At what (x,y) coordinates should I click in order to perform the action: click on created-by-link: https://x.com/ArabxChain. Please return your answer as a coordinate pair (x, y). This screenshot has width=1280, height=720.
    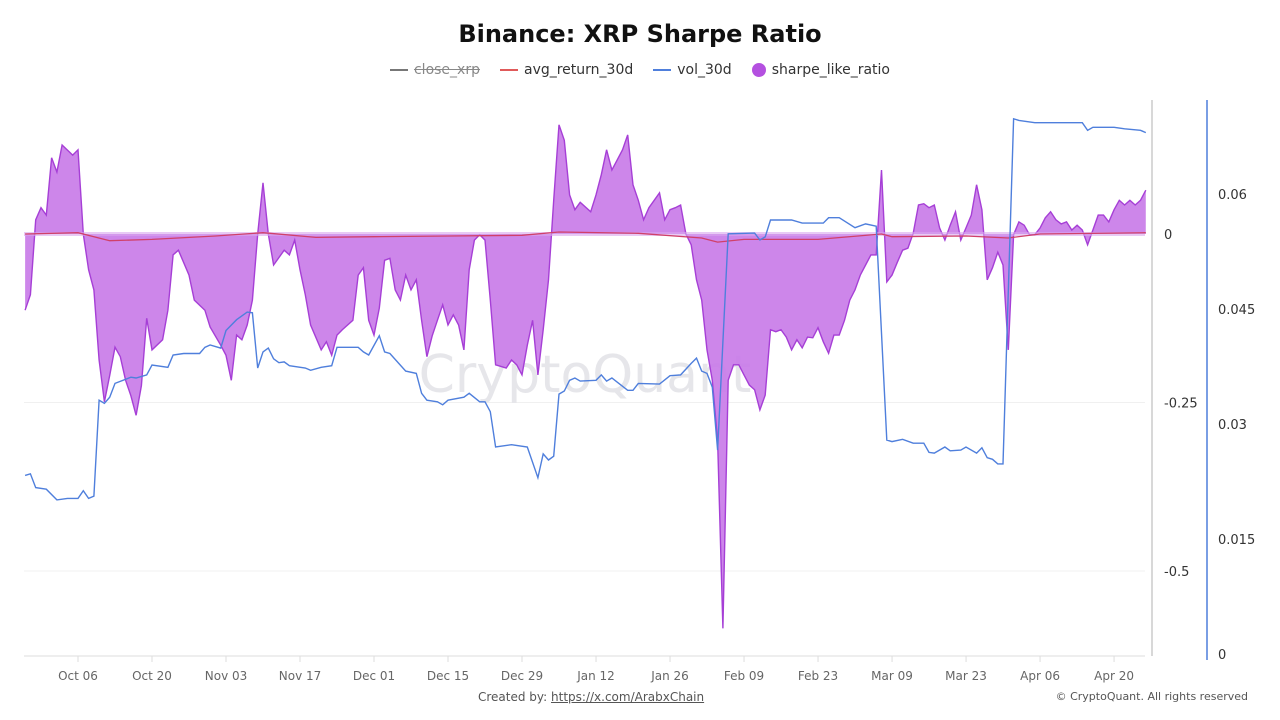
    Looking at the image, I should click on (628, 697).